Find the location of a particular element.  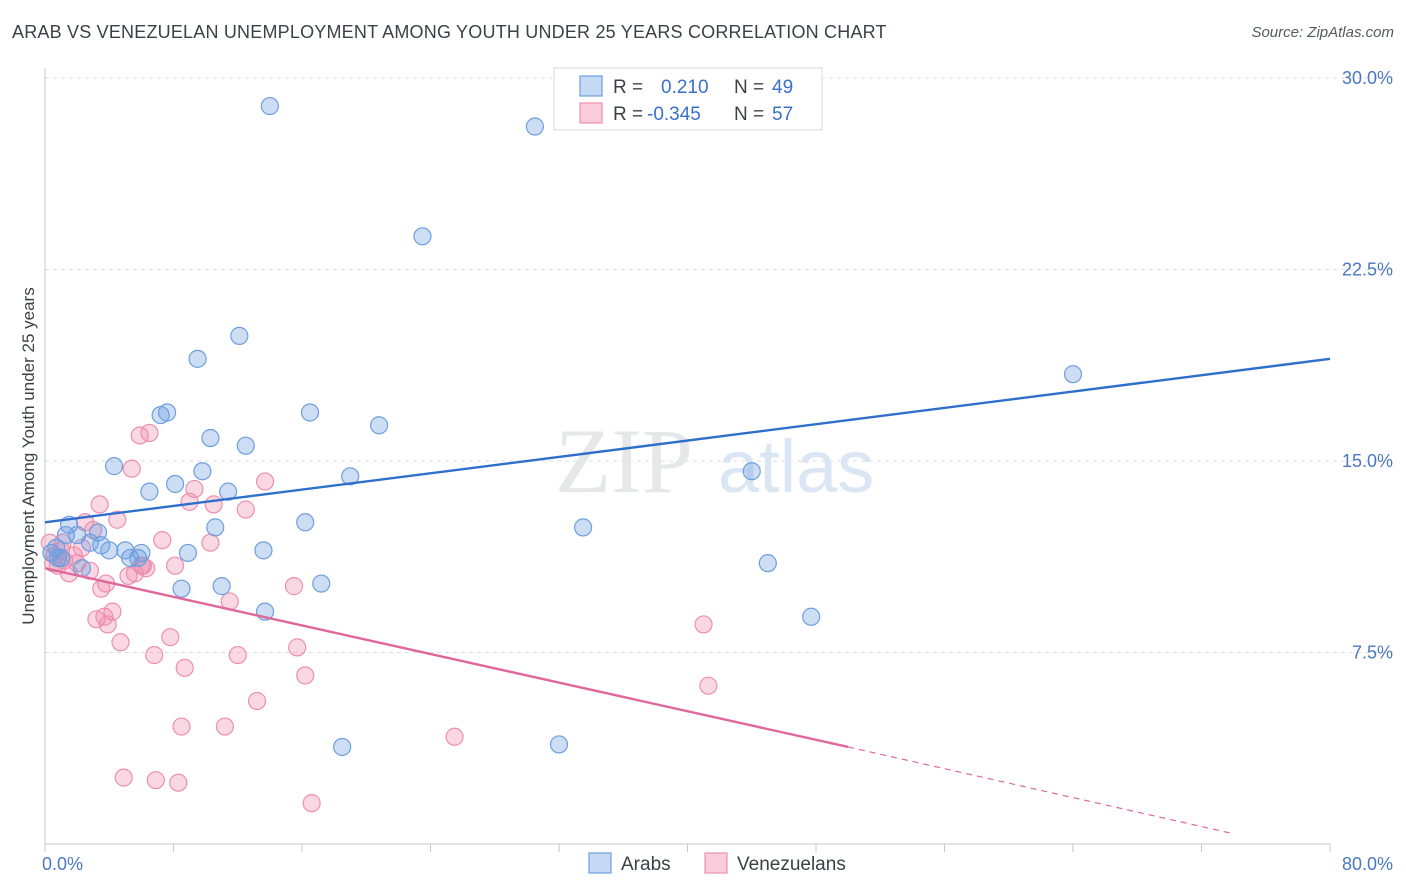

series-legend-arabs-swatch is located at coordinates (600, 863).